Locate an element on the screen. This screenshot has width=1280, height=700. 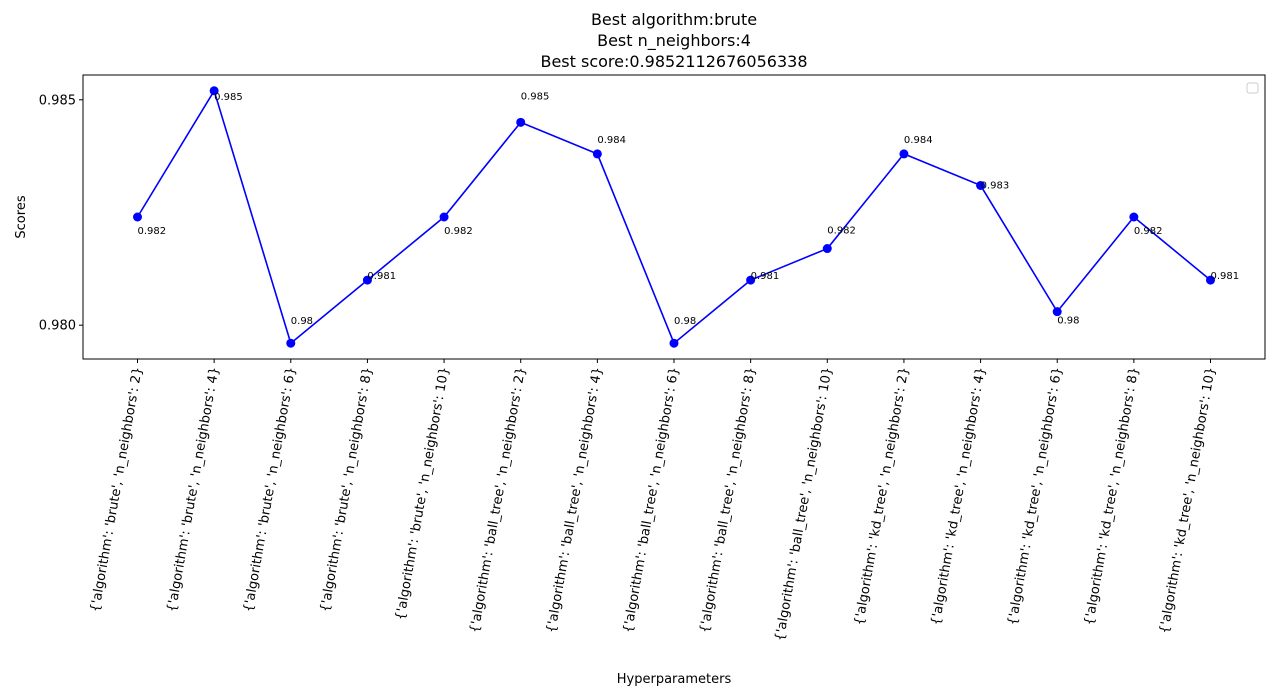
y-axis-label: Scores is located at coordinates (21, 216).